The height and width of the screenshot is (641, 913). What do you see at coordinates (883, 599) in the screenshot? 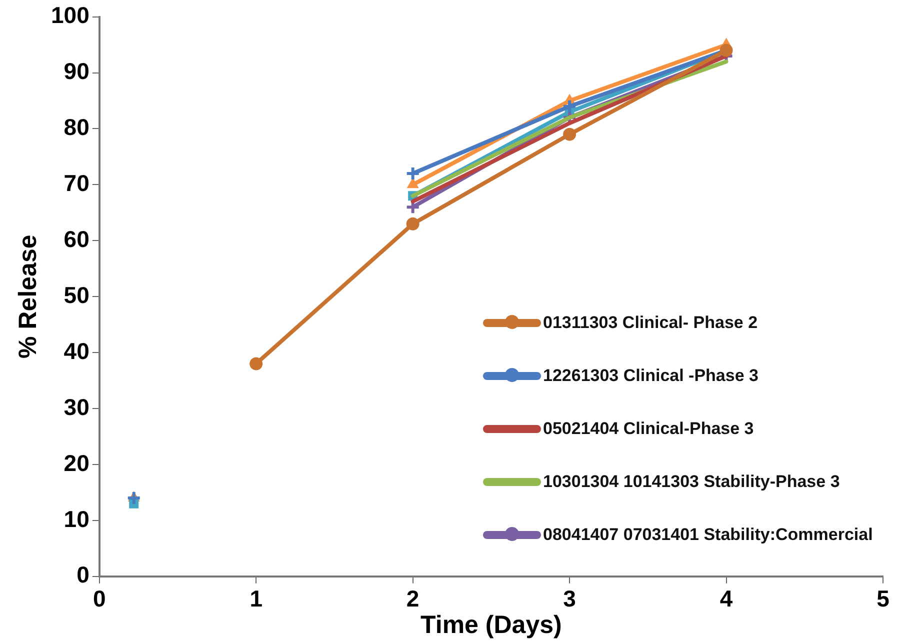
I see `x-tick-label: 5` at bounding box center [883, 599].